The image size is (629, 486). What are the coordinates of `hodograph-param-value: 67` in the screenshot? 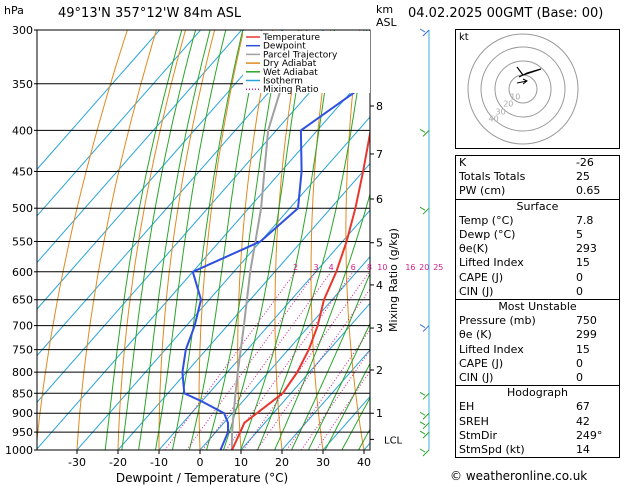 It's located at (582, 407).